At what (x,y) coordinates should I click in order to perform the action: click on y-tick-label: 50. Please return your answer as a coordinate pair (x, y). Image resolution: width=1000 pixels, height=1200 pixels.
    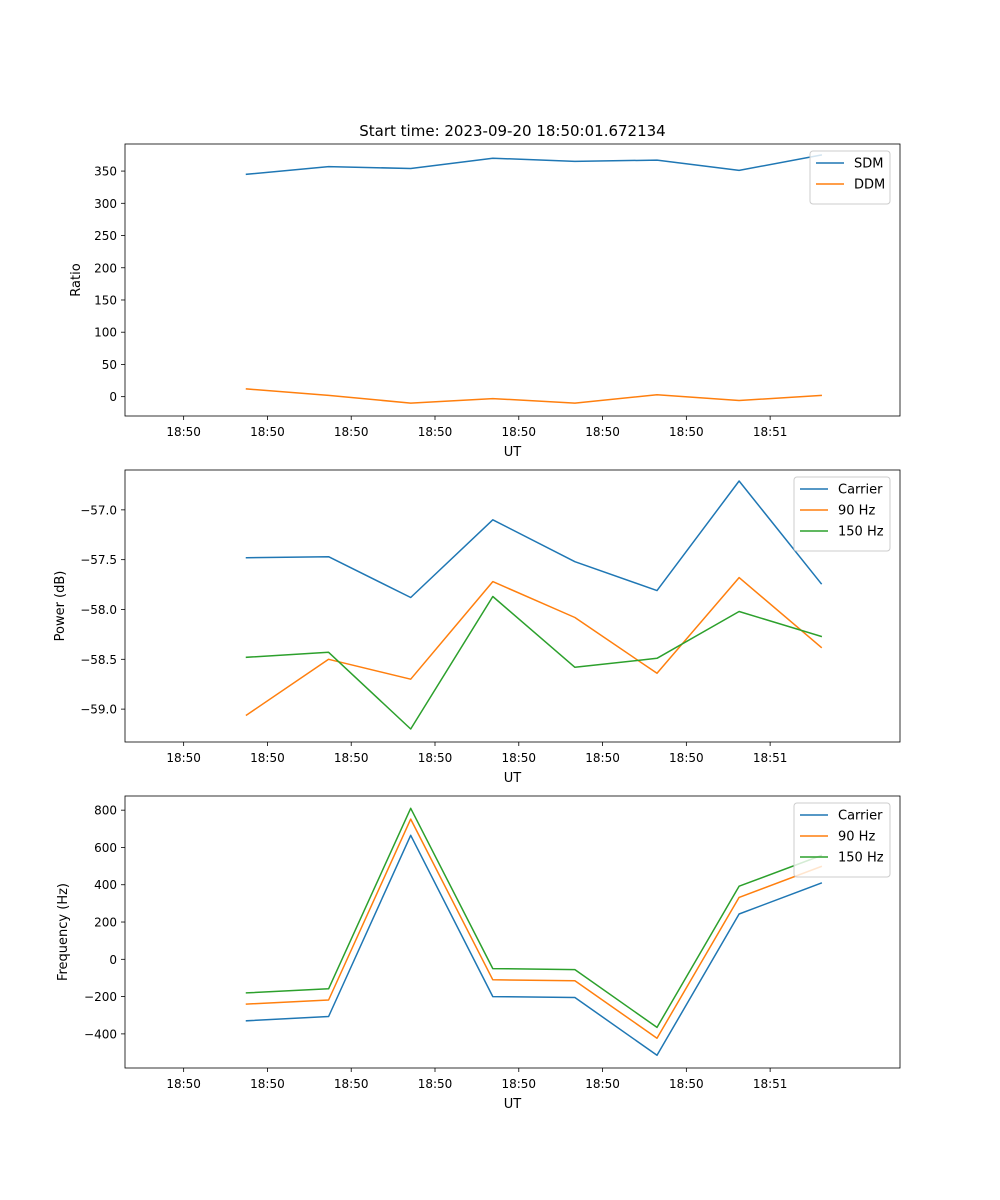
    Looking at the image, I should click on (109, 365).